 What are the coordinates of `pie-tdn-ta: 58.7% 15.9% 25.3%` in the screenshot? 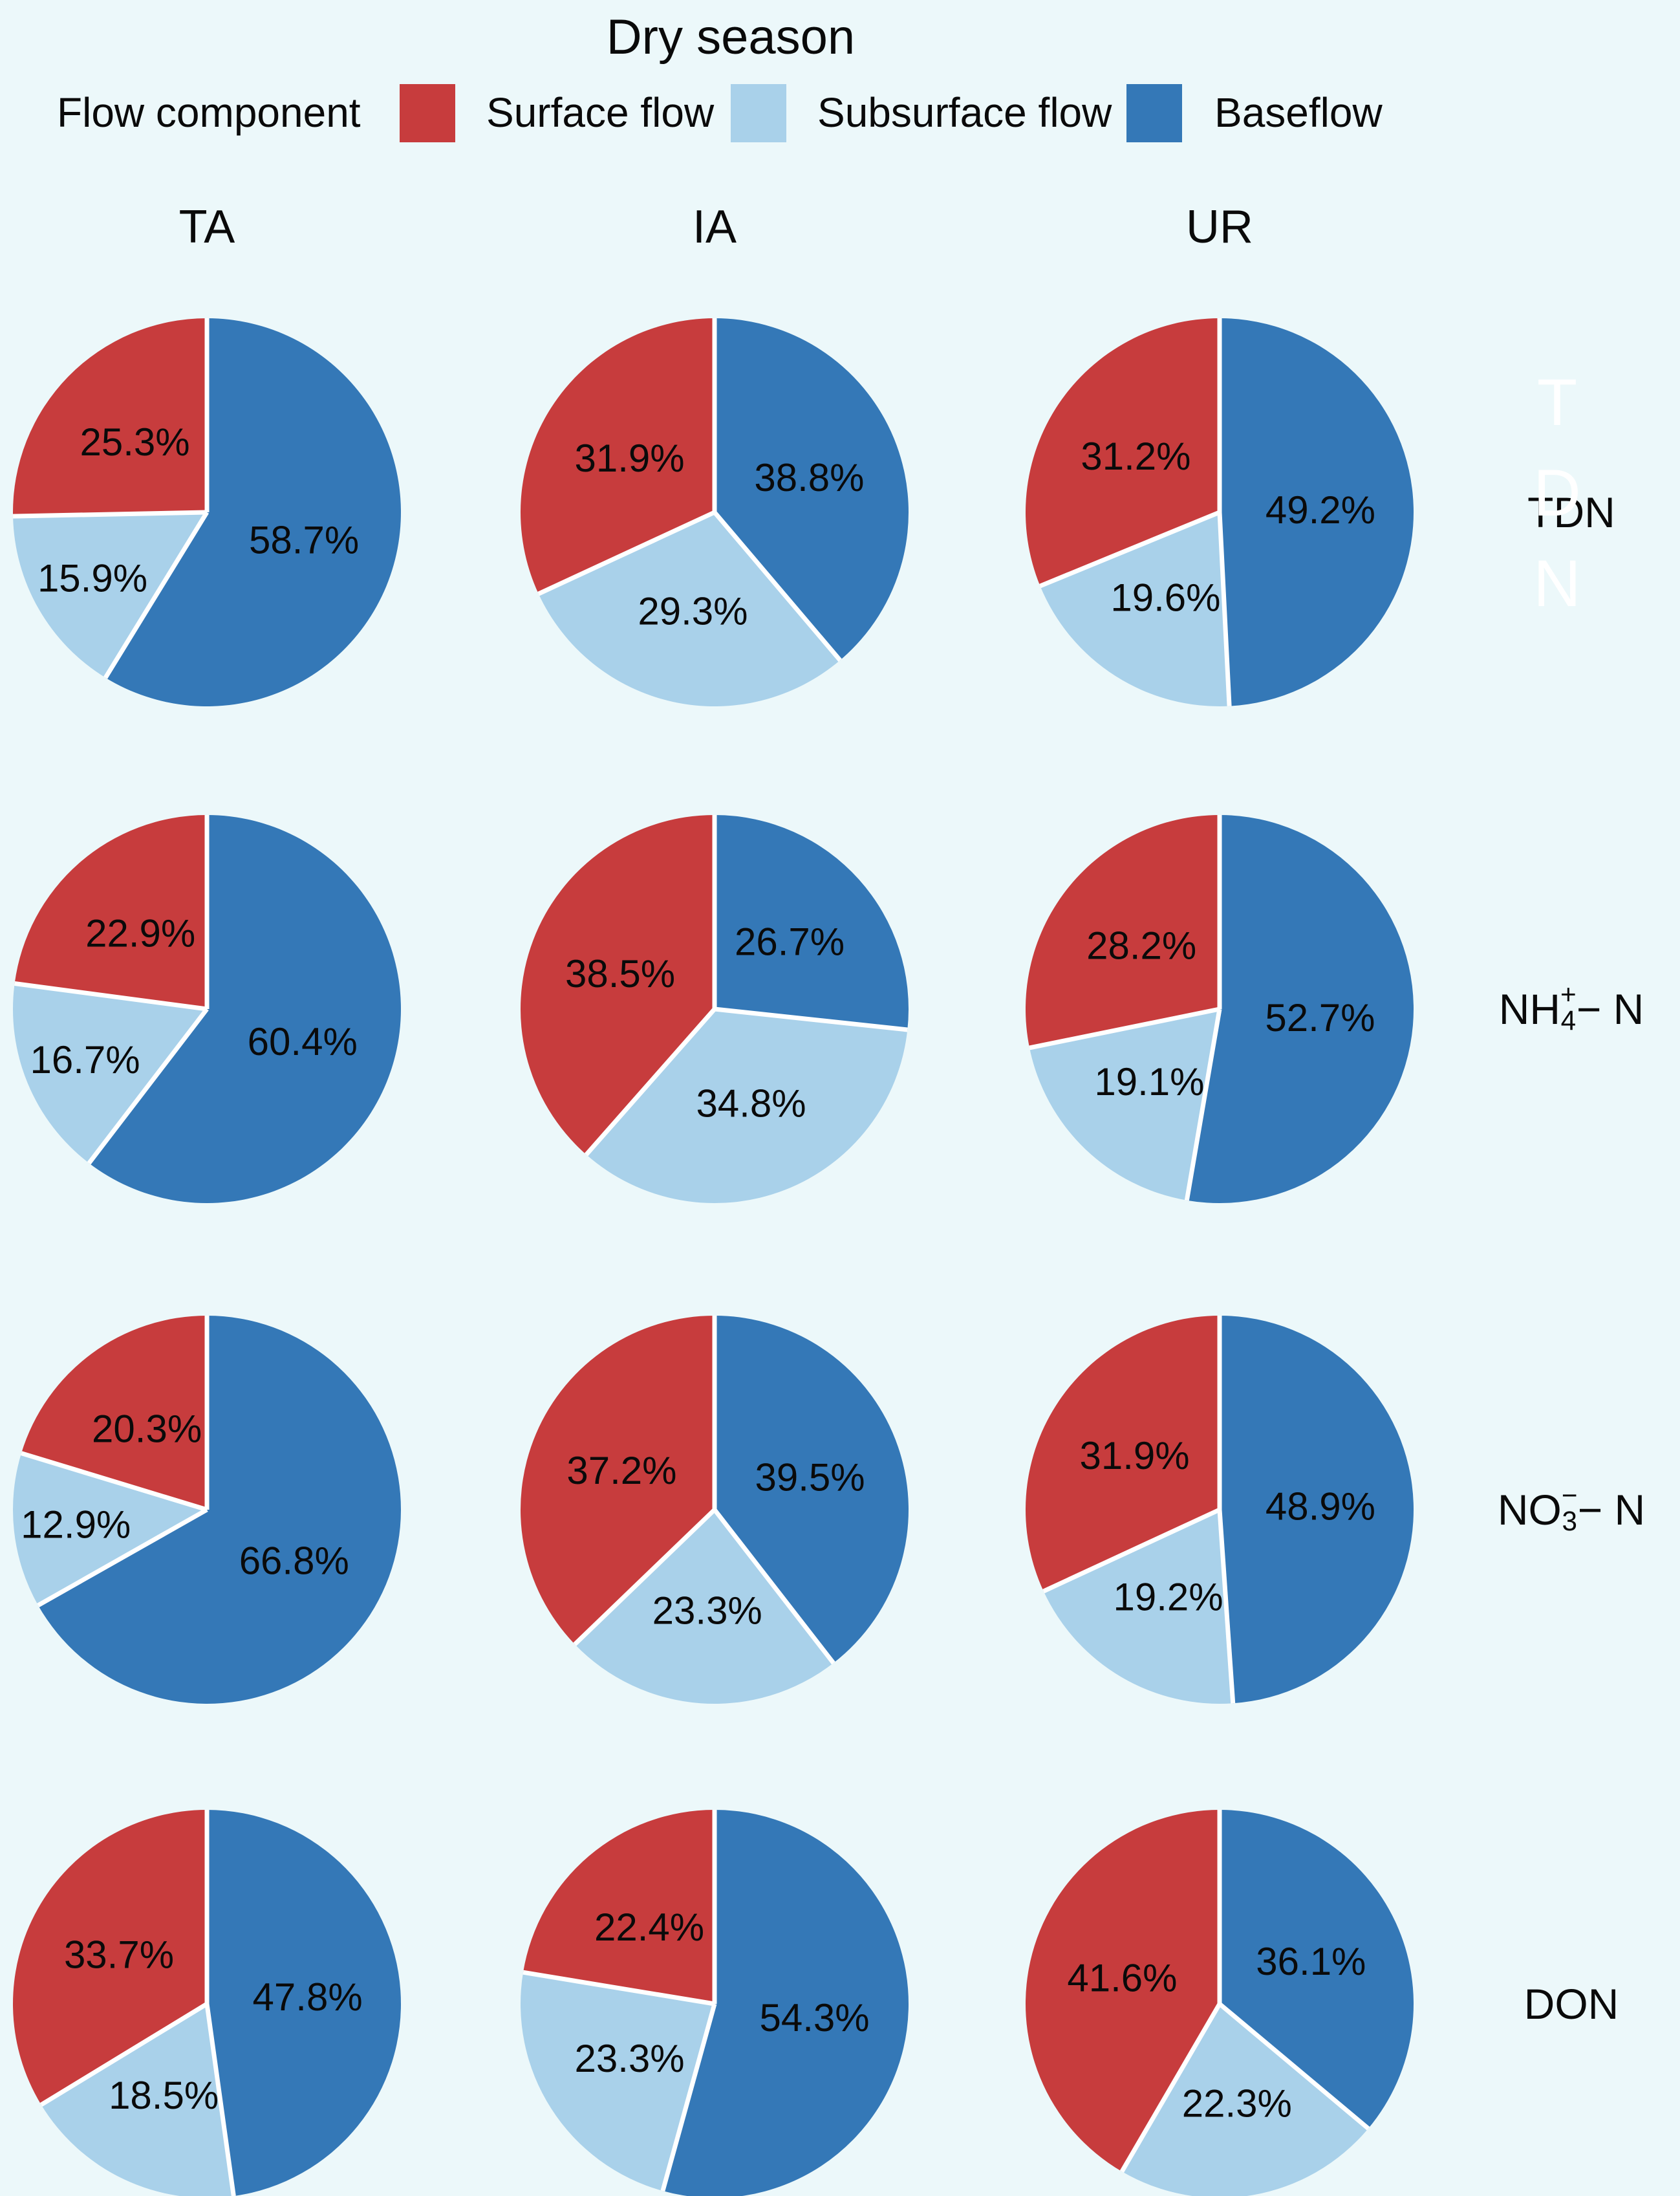 It's located at (207, 512).